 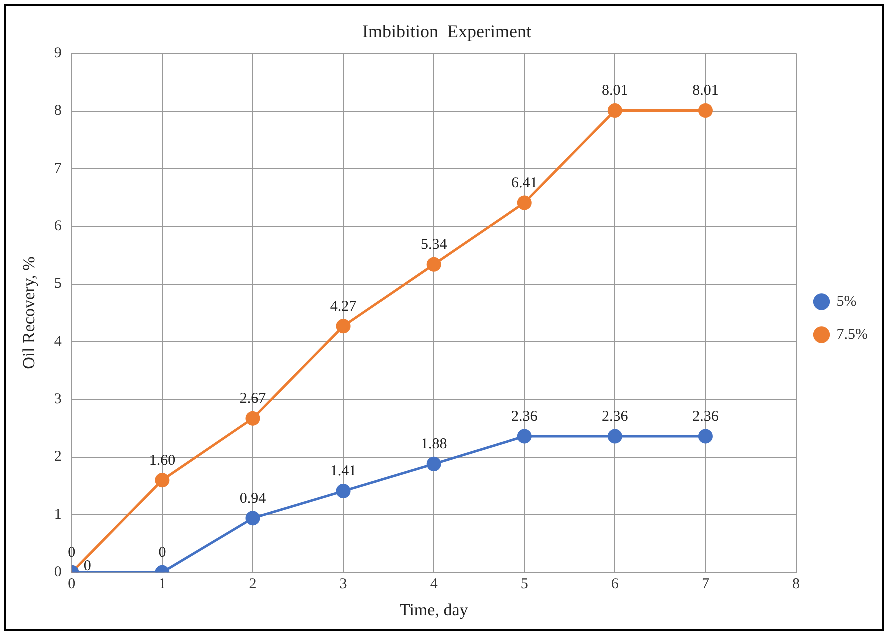 I want to click on x-tick-label: 5, so click(x=524, y=584).